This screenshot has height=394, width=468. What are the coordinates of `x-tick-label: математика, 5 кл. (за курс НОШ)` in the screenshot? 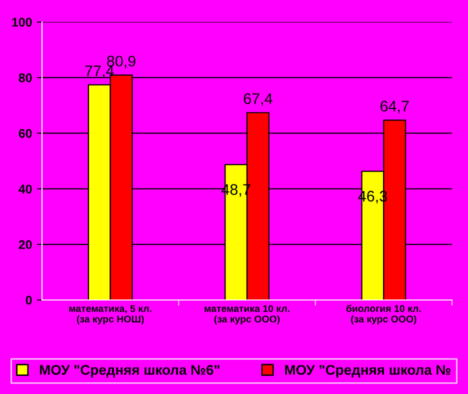 It's located at (110, 314).